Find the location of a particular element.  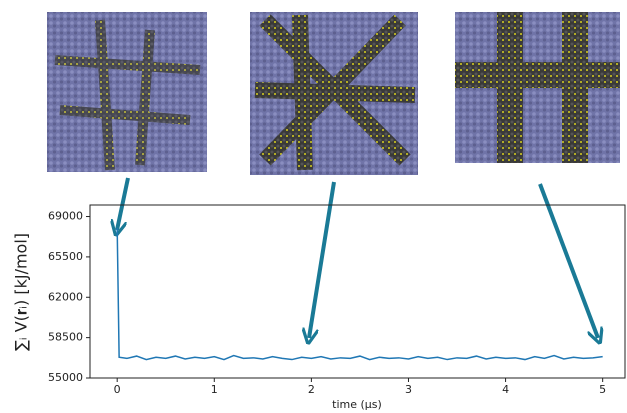

x-axis-label: time (μs) is located at coordinates (357, 404).